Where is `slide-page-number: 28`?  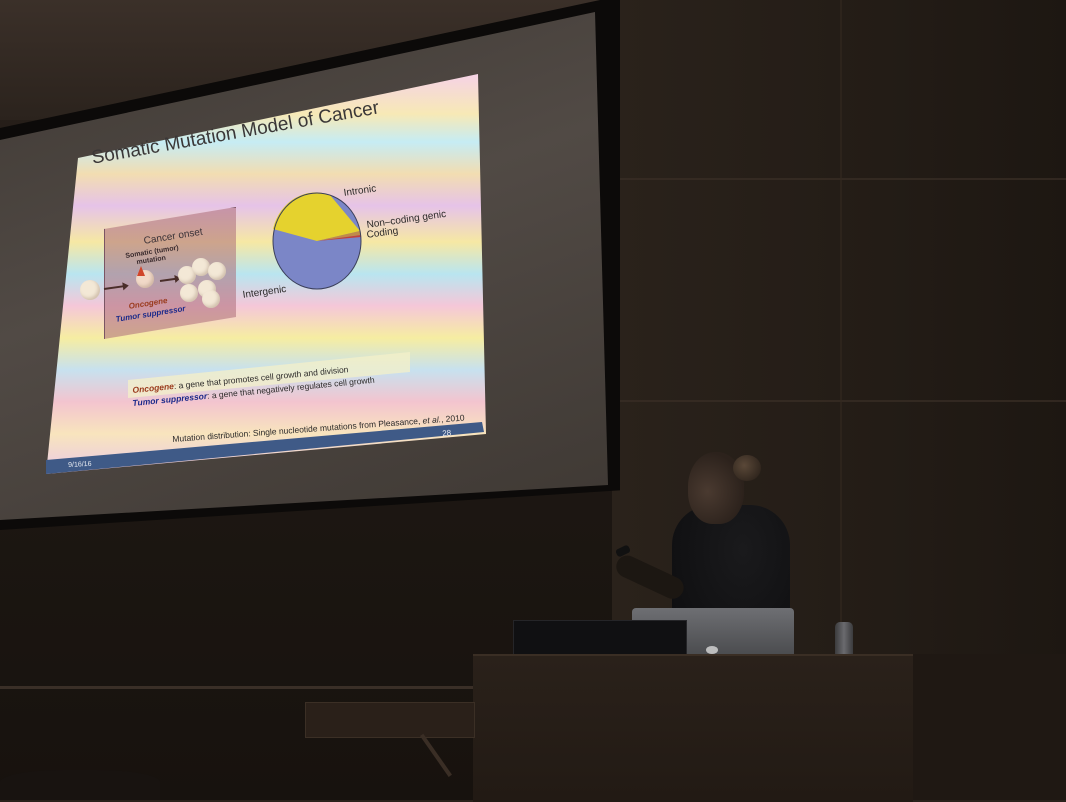
slide-page-number: 28 is located at coordinates (447, 433).